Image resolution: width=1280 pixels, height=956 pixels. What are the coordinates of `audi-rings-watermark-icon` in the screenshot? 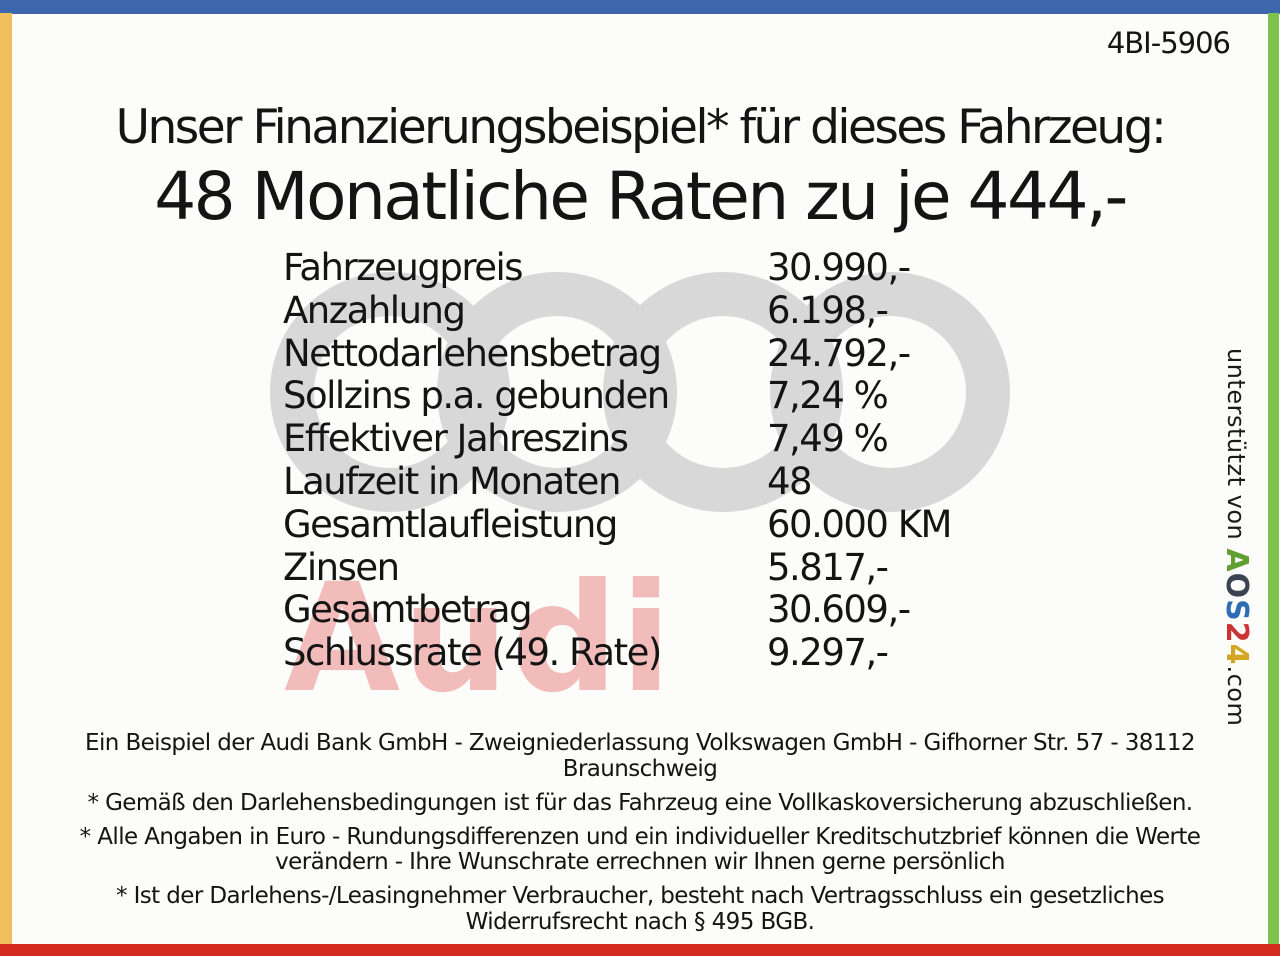 It's located at (640, 392).